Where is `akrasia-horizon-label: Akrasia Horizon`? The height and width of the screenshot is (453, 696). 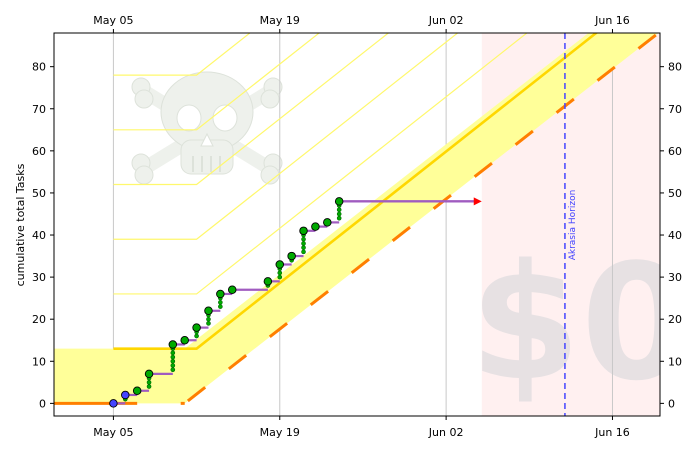 akrasia-horizon-label: Akrasia Horizon is located at coordinates (573, 225).